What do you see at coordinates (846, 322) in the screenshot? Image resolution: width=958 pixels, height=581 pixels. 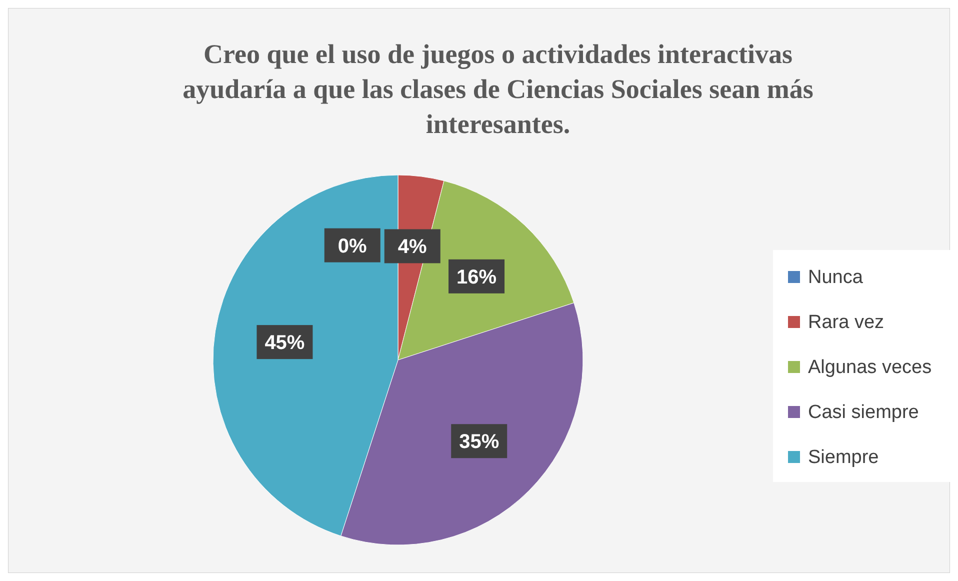 I see `legend-label: Rara vez` at bounding box center [846, 322].